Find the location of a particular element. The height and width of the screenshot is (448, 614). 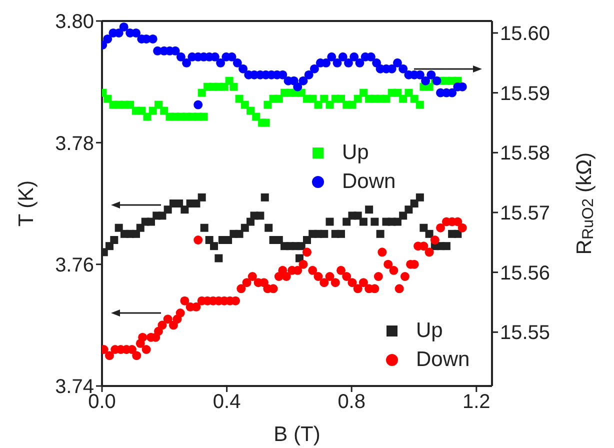

x-tick-label: 0.4 is located at coordinates (226, 402).